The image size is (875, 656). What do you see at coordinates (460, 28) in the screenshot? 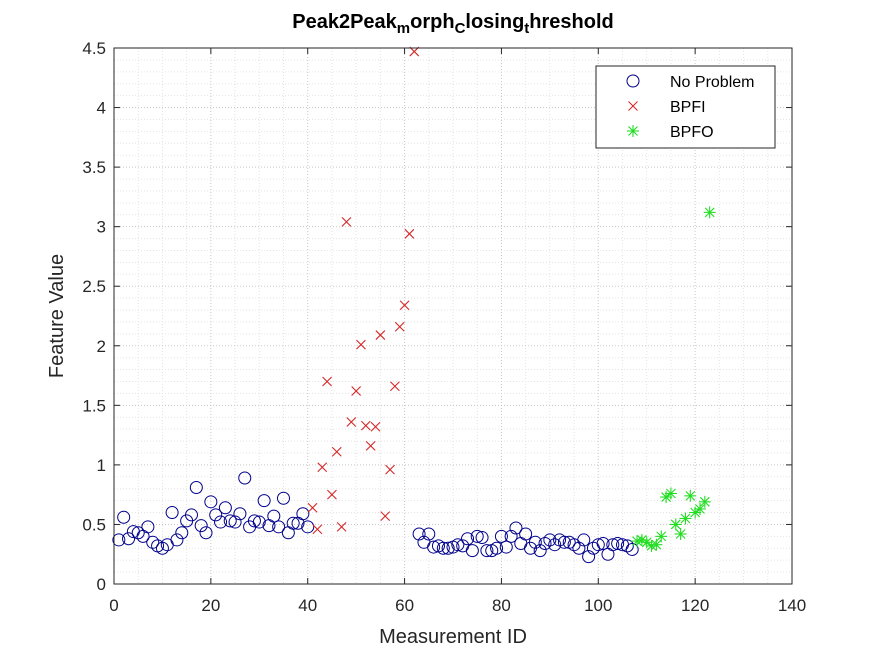
I see `title-segment: C` at bounding box center [460, 28].